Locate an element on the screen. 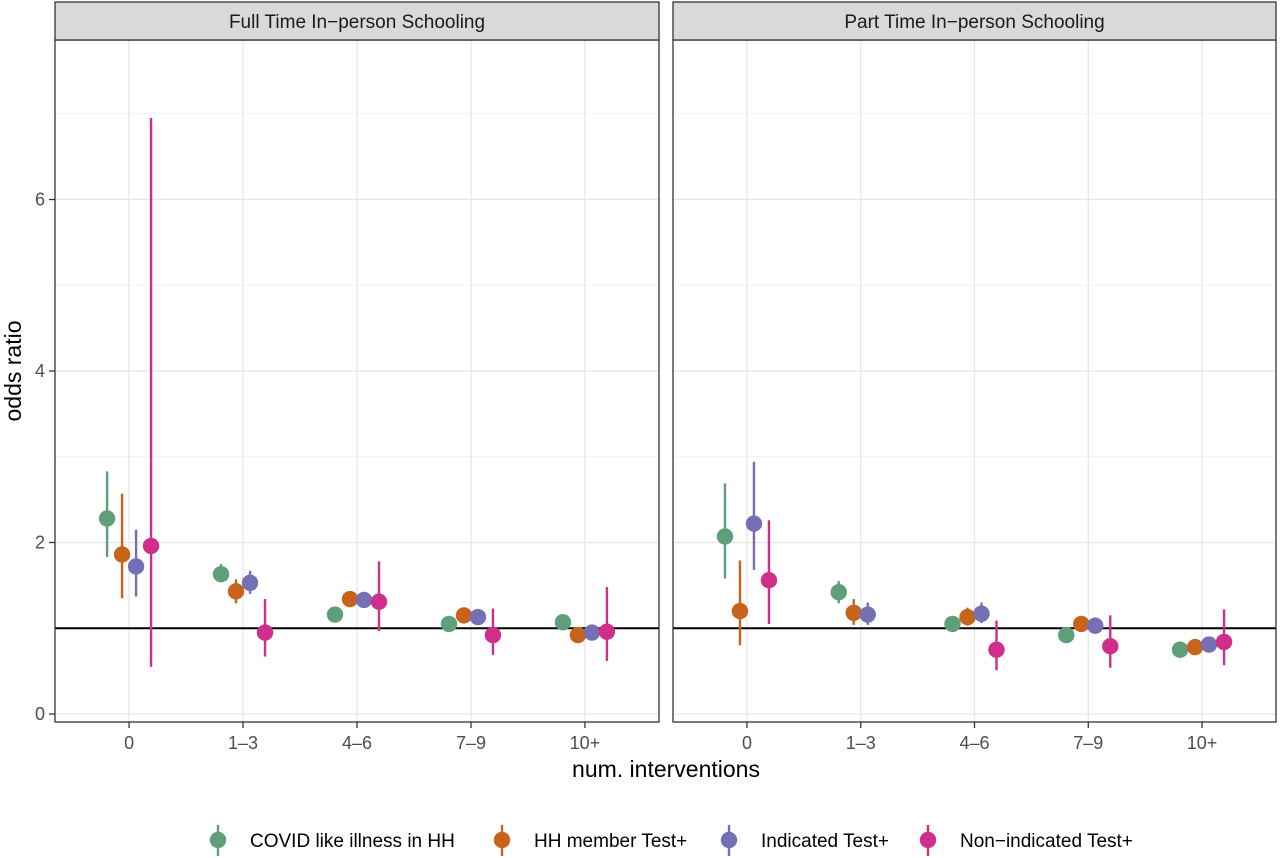 This screenshot has width=1280, height=858. y-tick-label: 6 is located at coordinates (40, 200).